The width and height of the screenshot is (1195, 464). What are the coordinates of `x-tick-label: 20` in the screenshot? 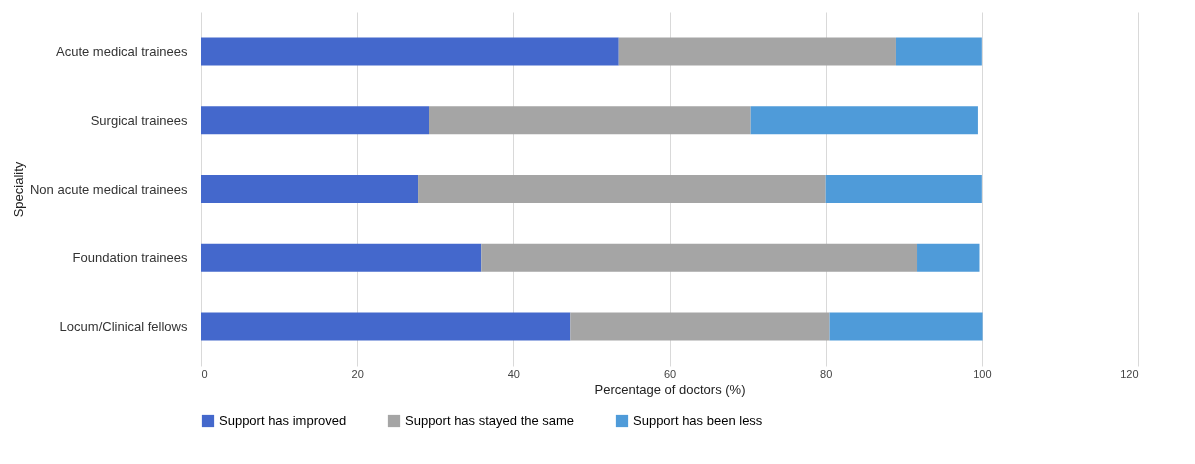 It's located at (357, 373).